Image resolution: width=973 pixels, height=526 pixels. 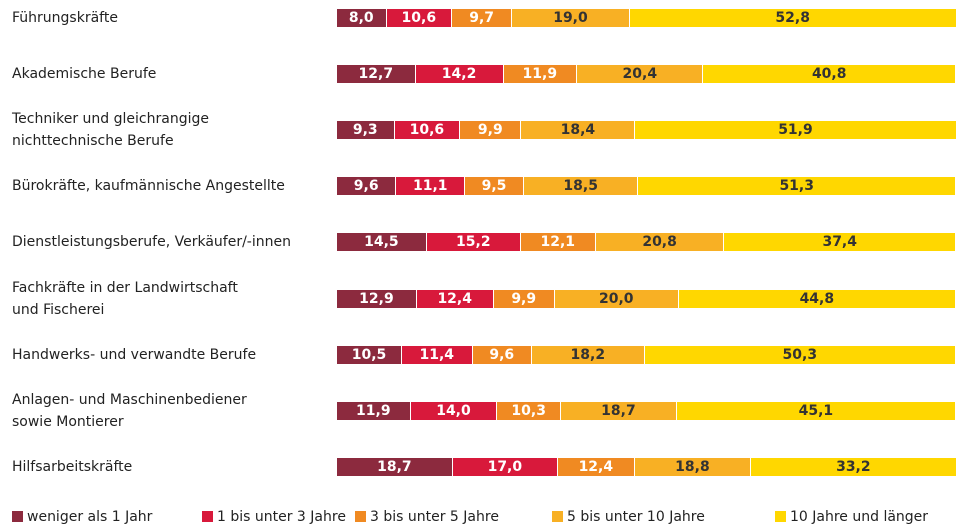 What do you see at coordinates (72, 466) in the screenshot?
I see `category-label: Hilfsarbeitskräfte` at bounding box center [72, 466].